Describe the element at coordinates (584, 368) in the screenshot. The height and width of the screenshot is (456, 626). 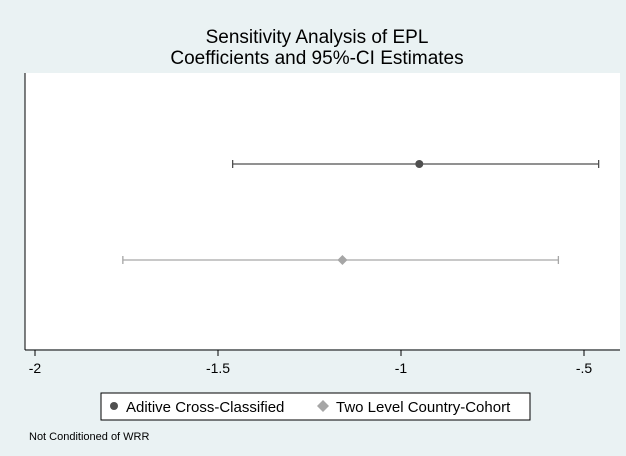
I see `x-tick-label: -.5` at that location.